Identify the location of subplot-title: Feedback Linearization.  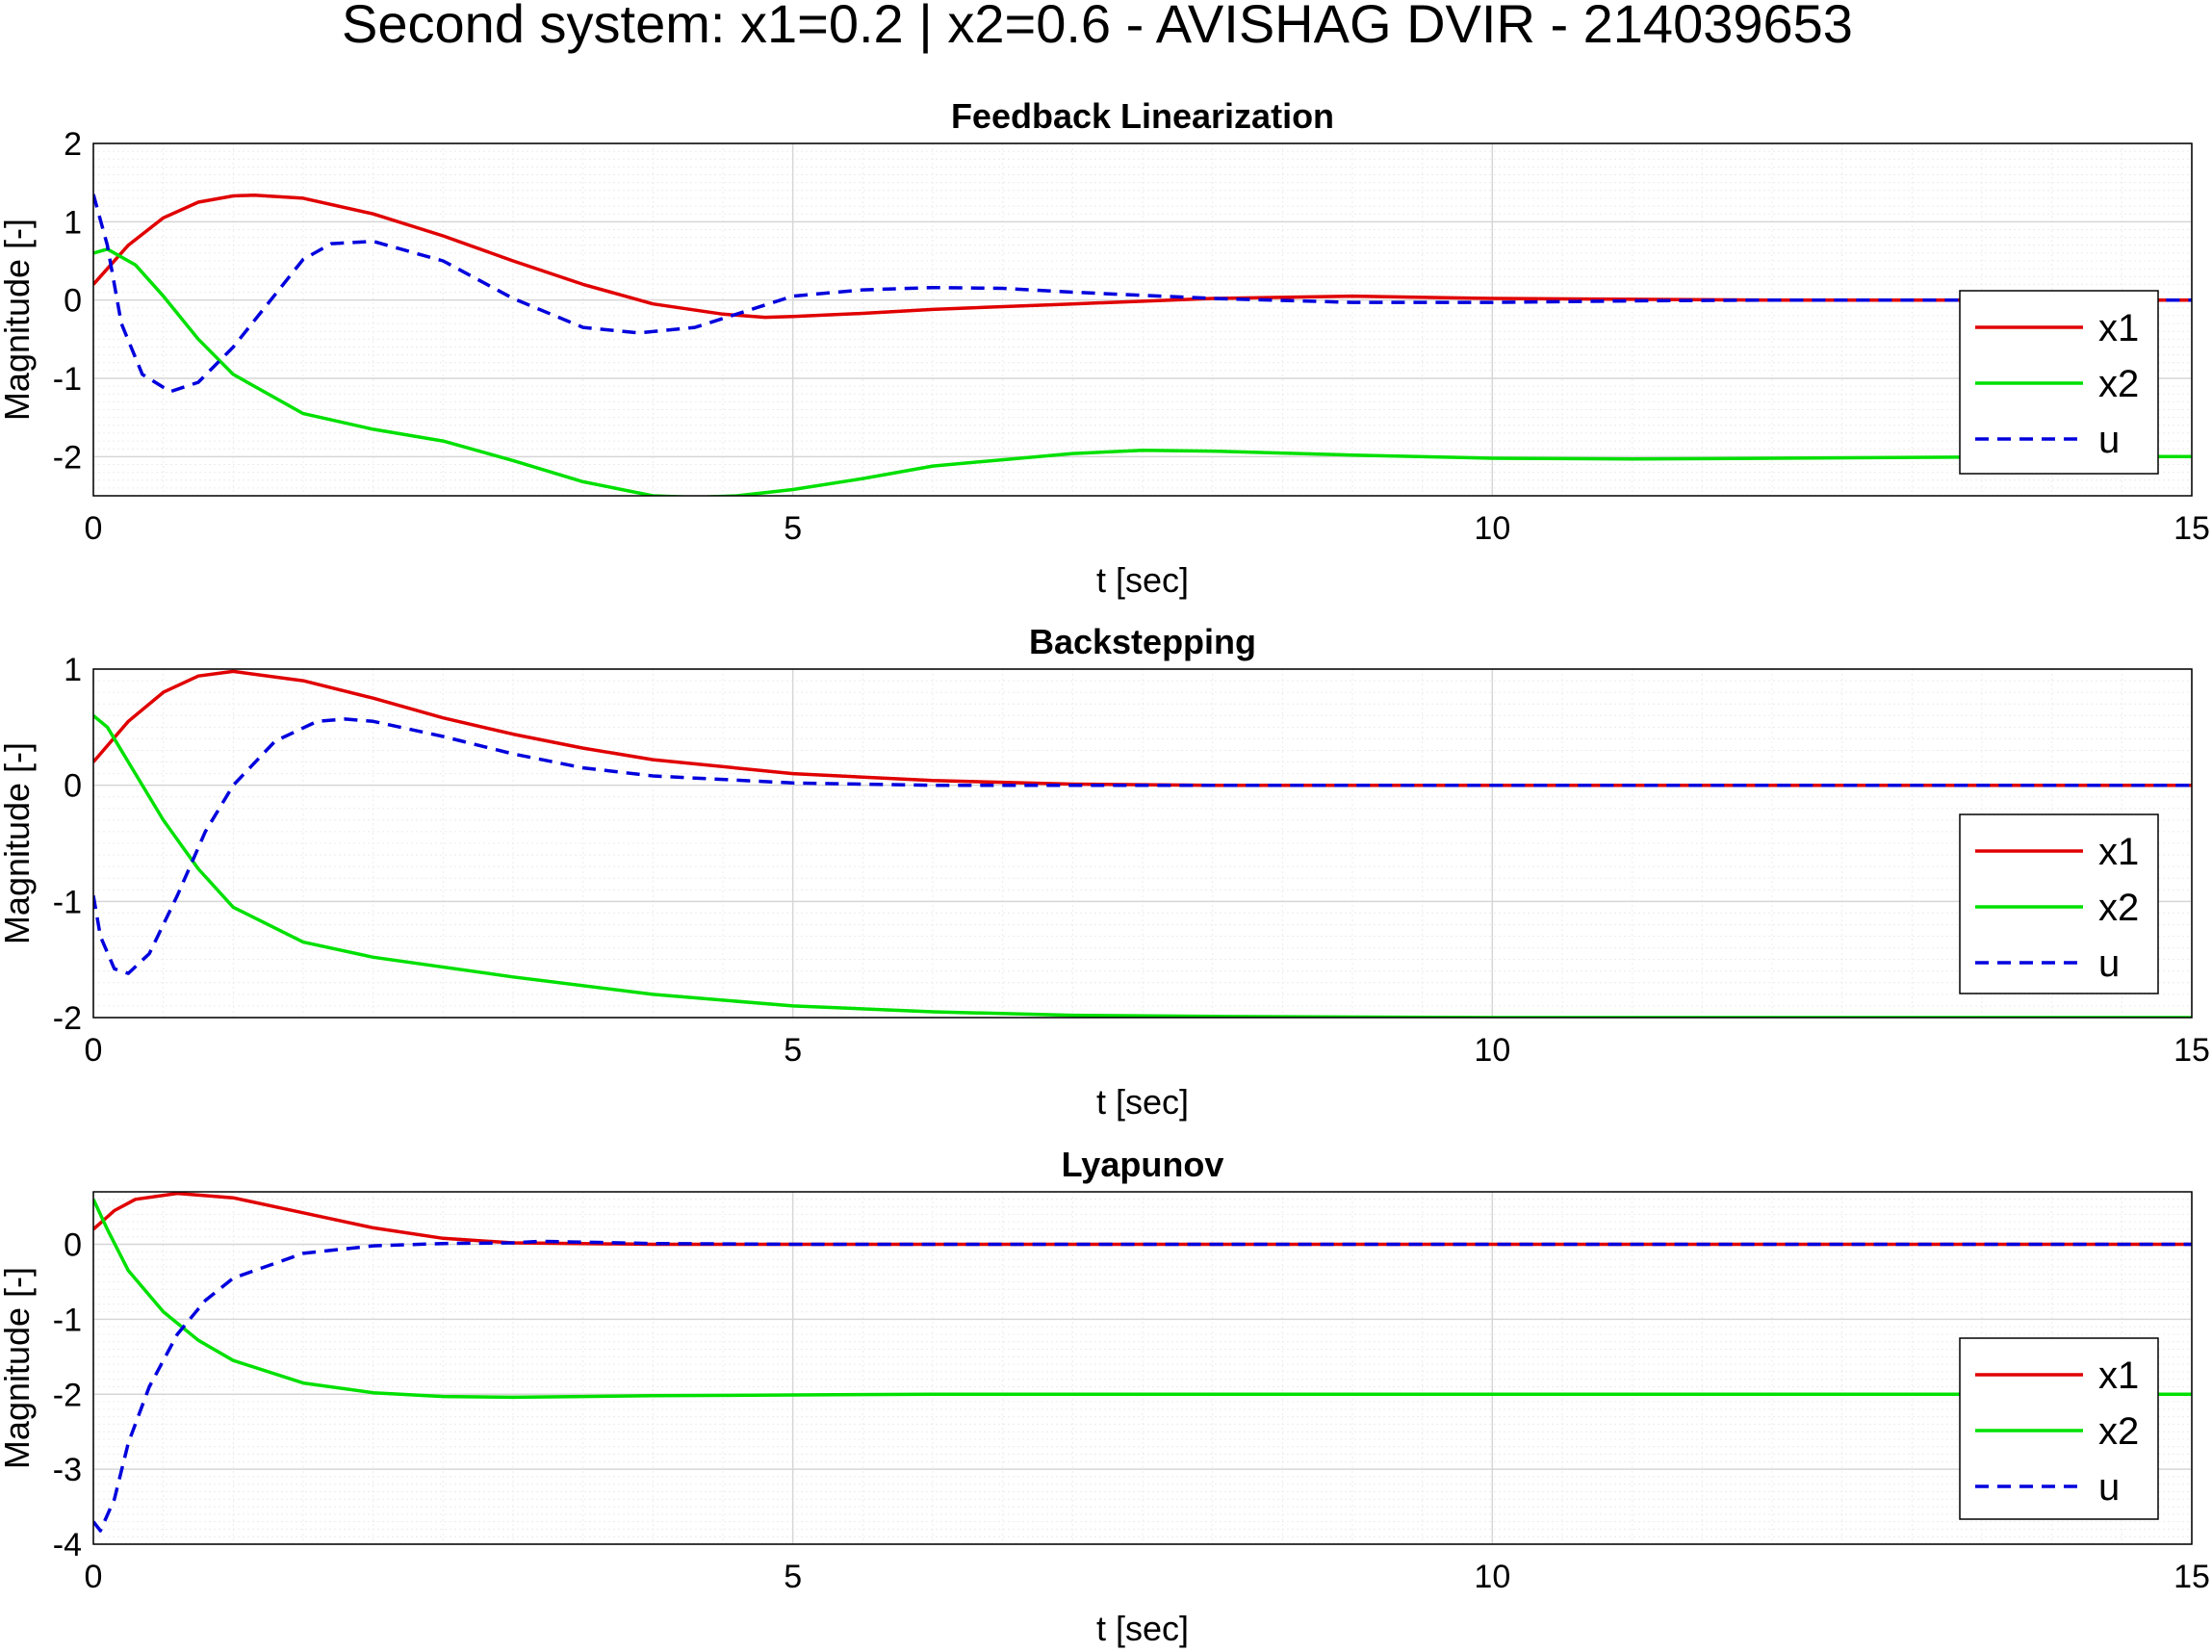
(1142, 116).